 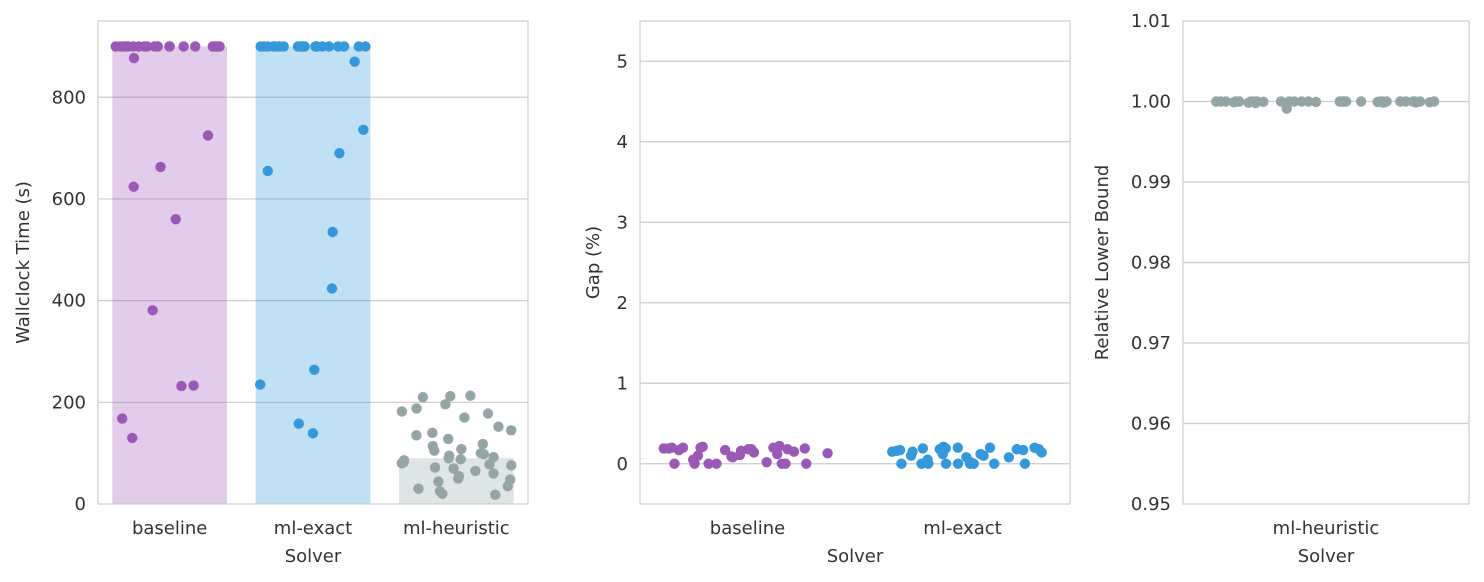 What do you see at coordinates (1151, 504) in the screenshot?
I see `y-tick-label: 0.95` at bounding box center [1151, 504].